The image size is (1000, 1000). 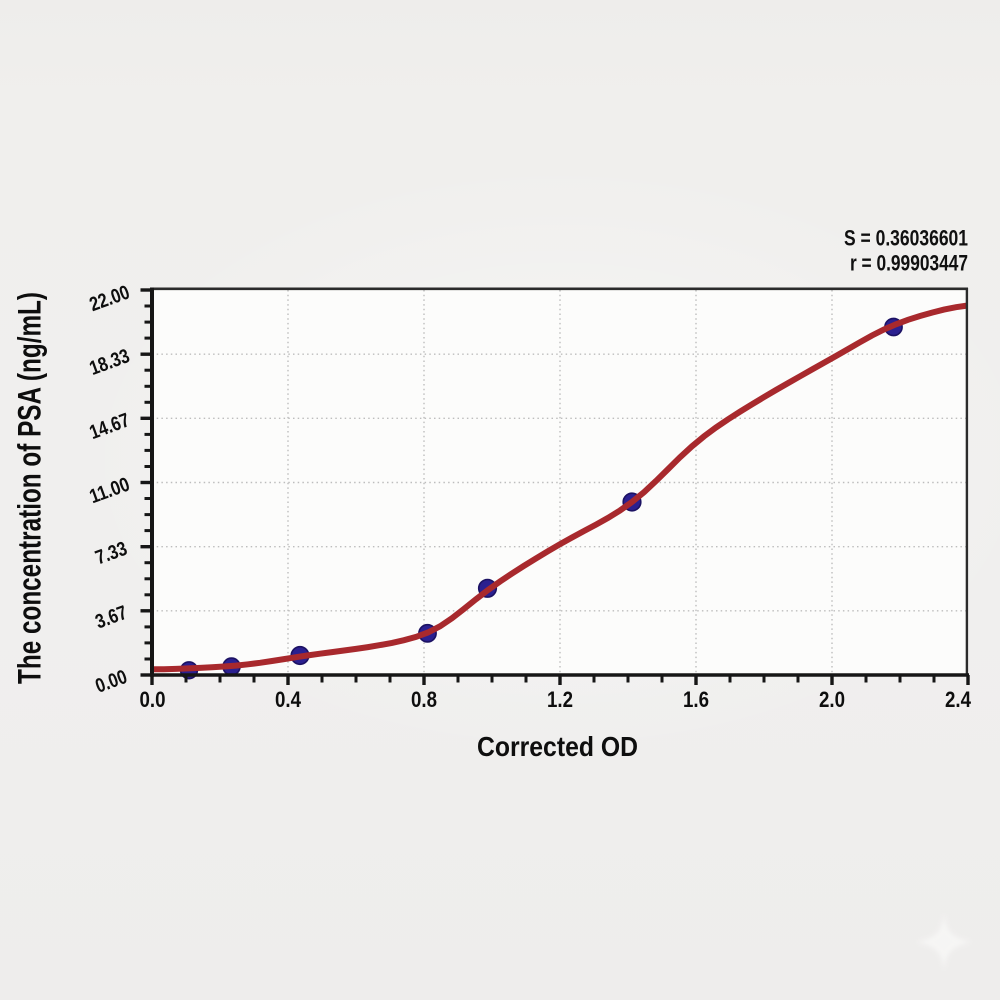 What do you see at coordinates (112, 554) in the screenshot?
I see `svg-text: 7.33` at bounding box center [112, 554].